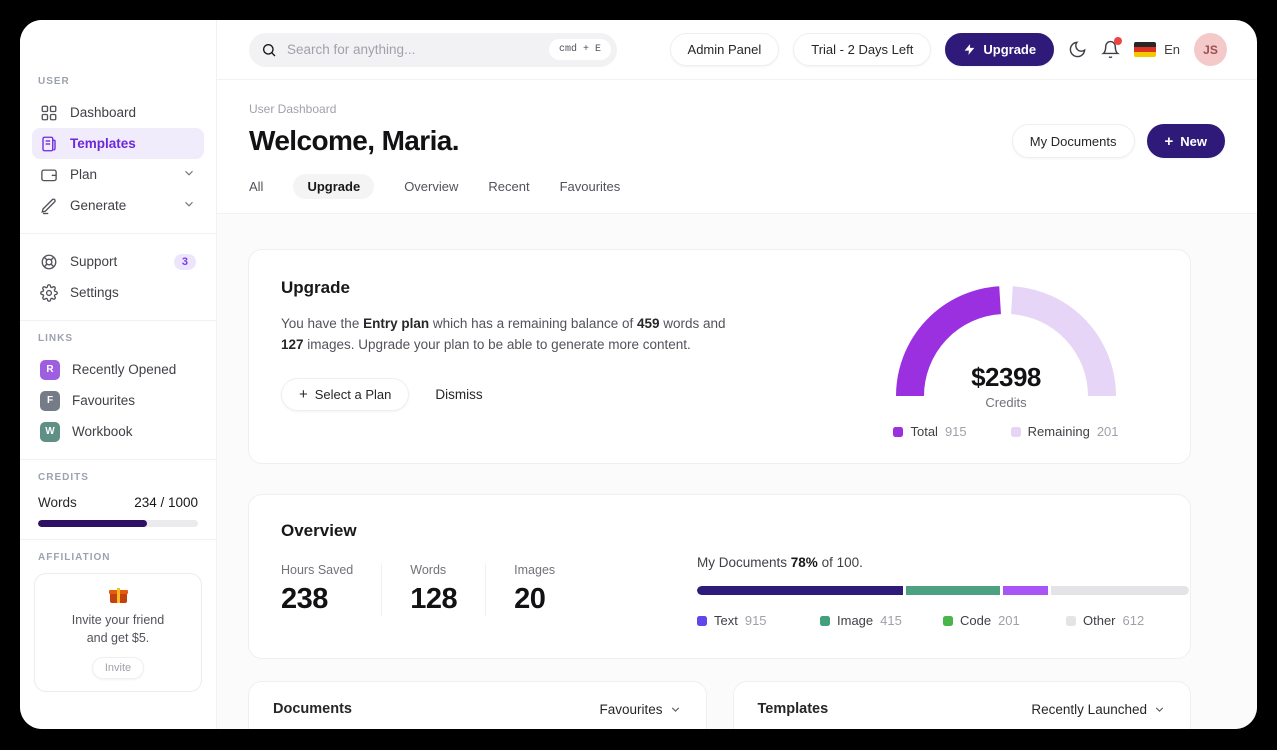 The height and width of the screenshot is (750, 1277). I want to click on sidebar-link-workbook: W Workbook, so click(118, 431).